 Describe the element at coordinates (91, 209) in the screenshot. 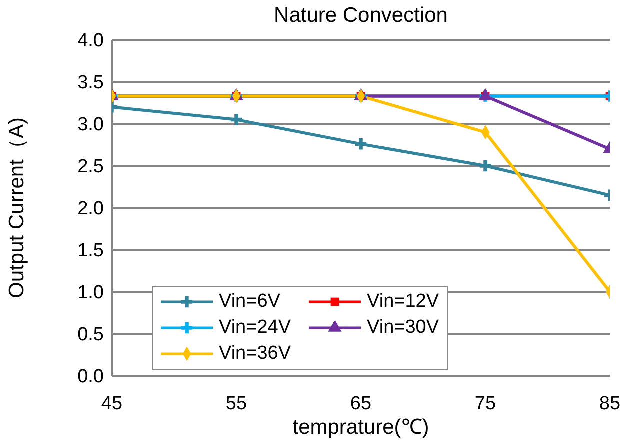

I see `y-tick-label: 2.0` at that location.